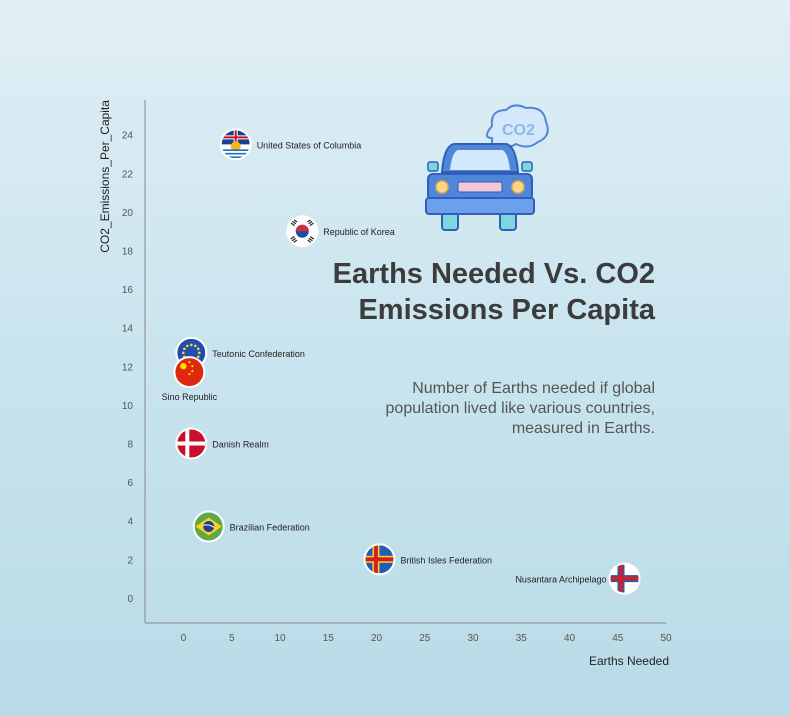 The width and height of the screenshot is (790, 716). I want to click on point-label: Republic of Korea, so click(359, 232).